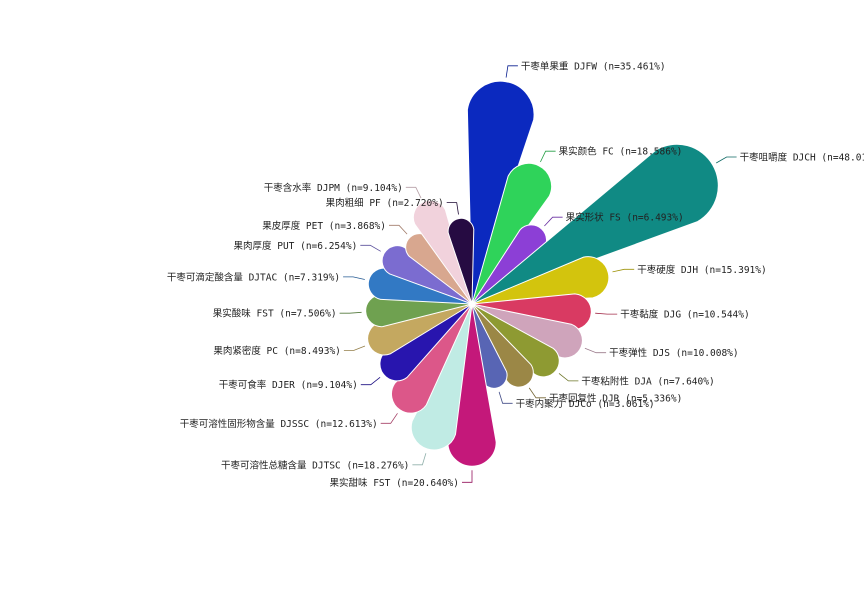  I want to click on slice-label-6: 干枣弹性 DJS (n=10.008%), so click(674, 353).